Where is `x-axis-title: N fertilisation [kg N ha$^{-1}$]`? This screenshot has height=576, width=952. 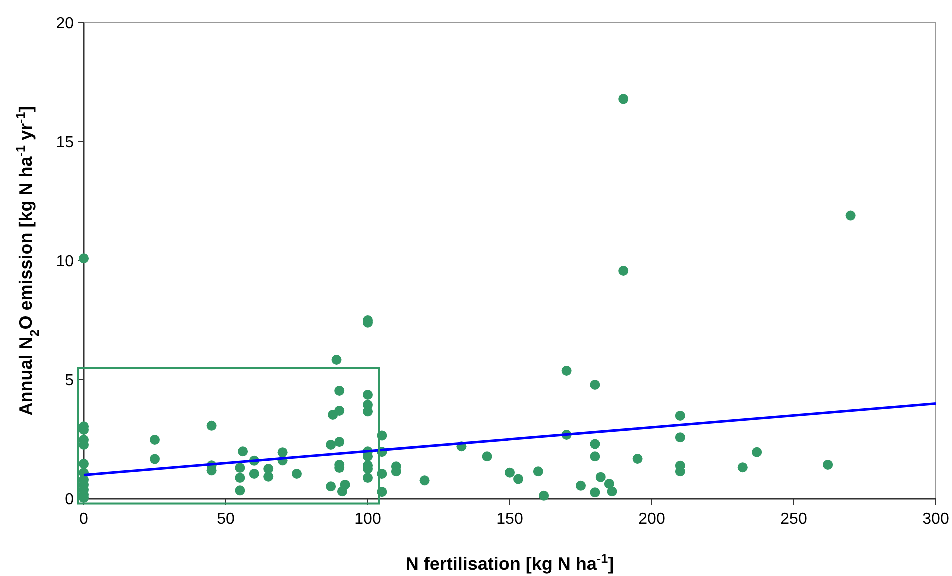
x-axis-title: N fertilisation [kg N ha$^{-1}$] is located at coordinates (510, 563).